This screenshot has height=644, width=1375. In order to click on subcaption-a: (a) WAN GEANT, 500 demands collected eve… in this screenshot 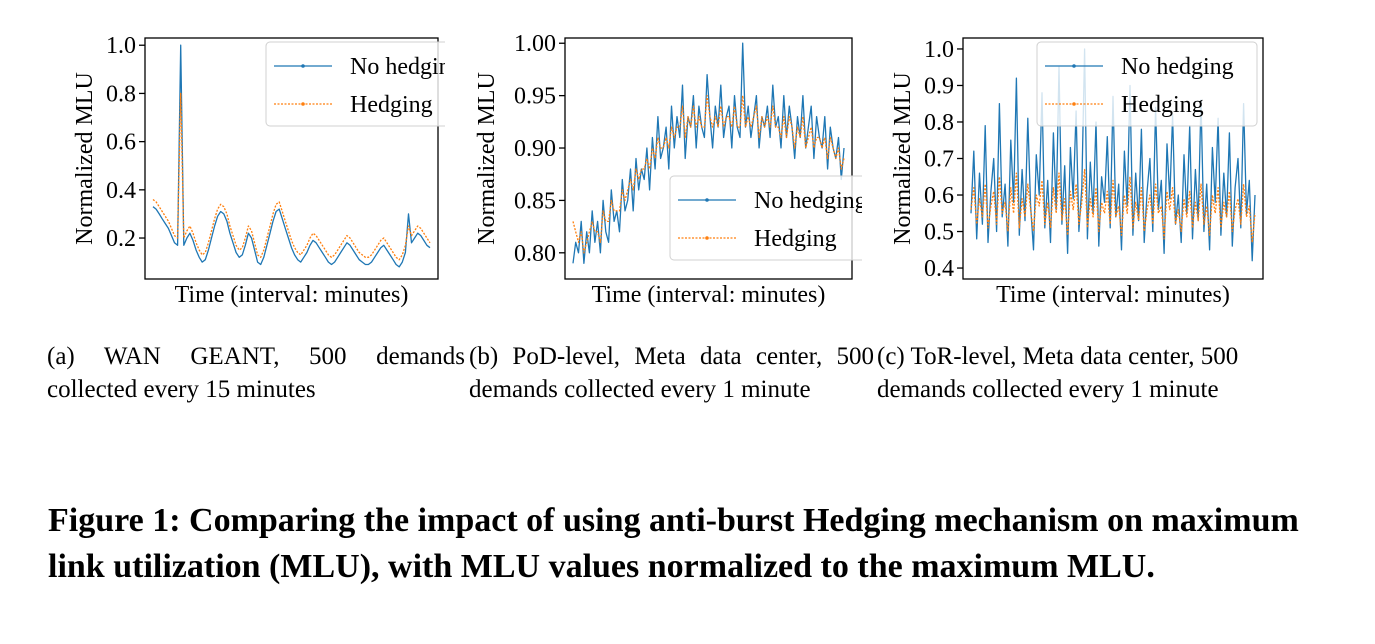, I will do `click(256, 373)`.